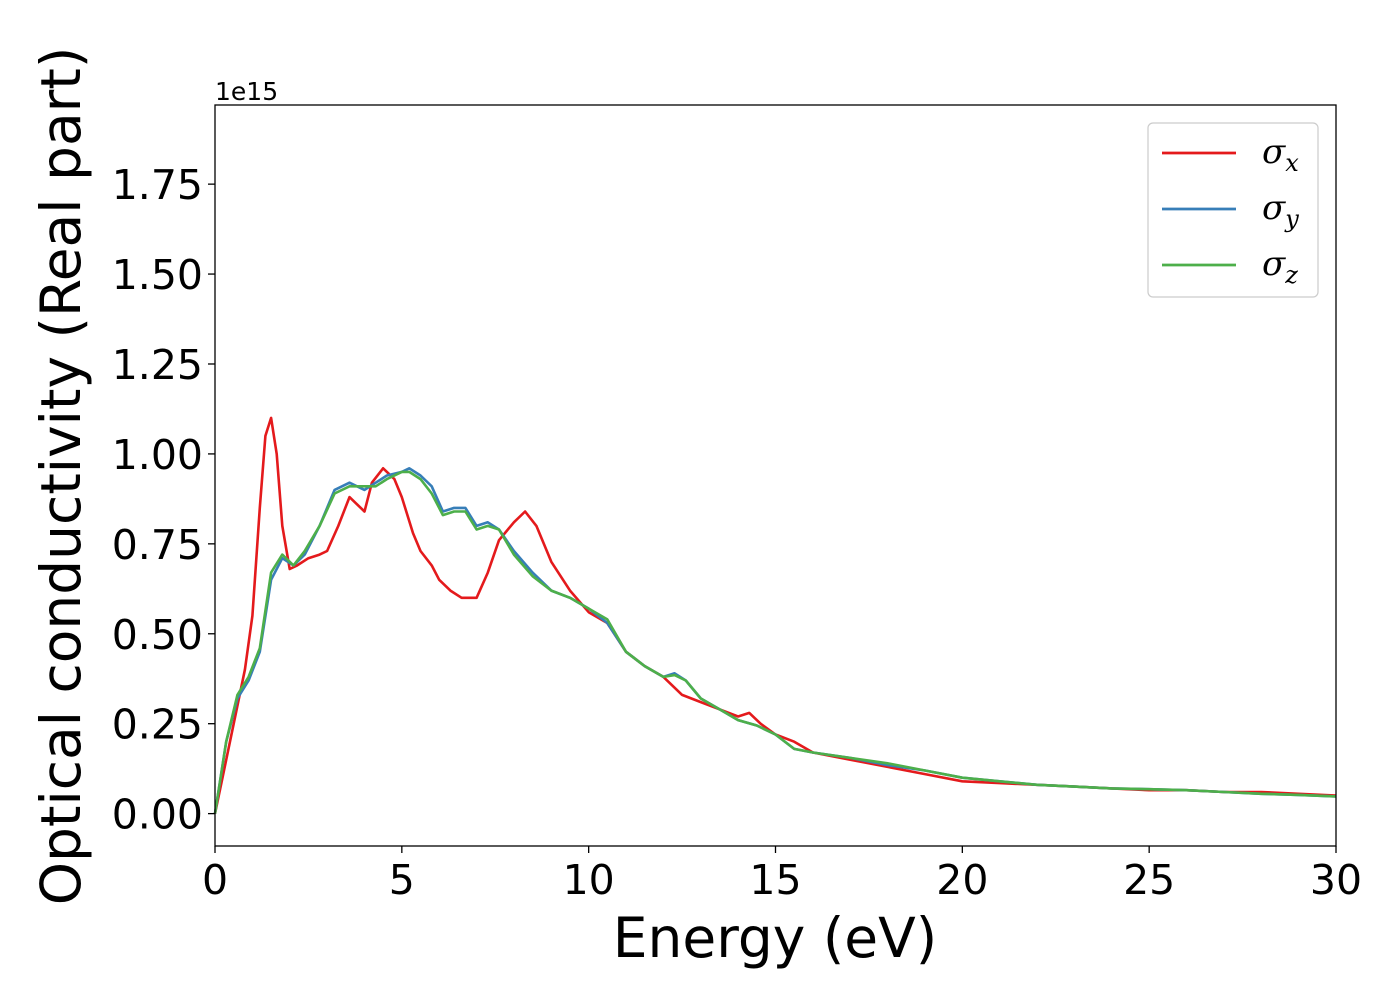 This screenshot has width=1400, height=1000. I want to click on y-tick-label: 0.25, so click(157, 725).